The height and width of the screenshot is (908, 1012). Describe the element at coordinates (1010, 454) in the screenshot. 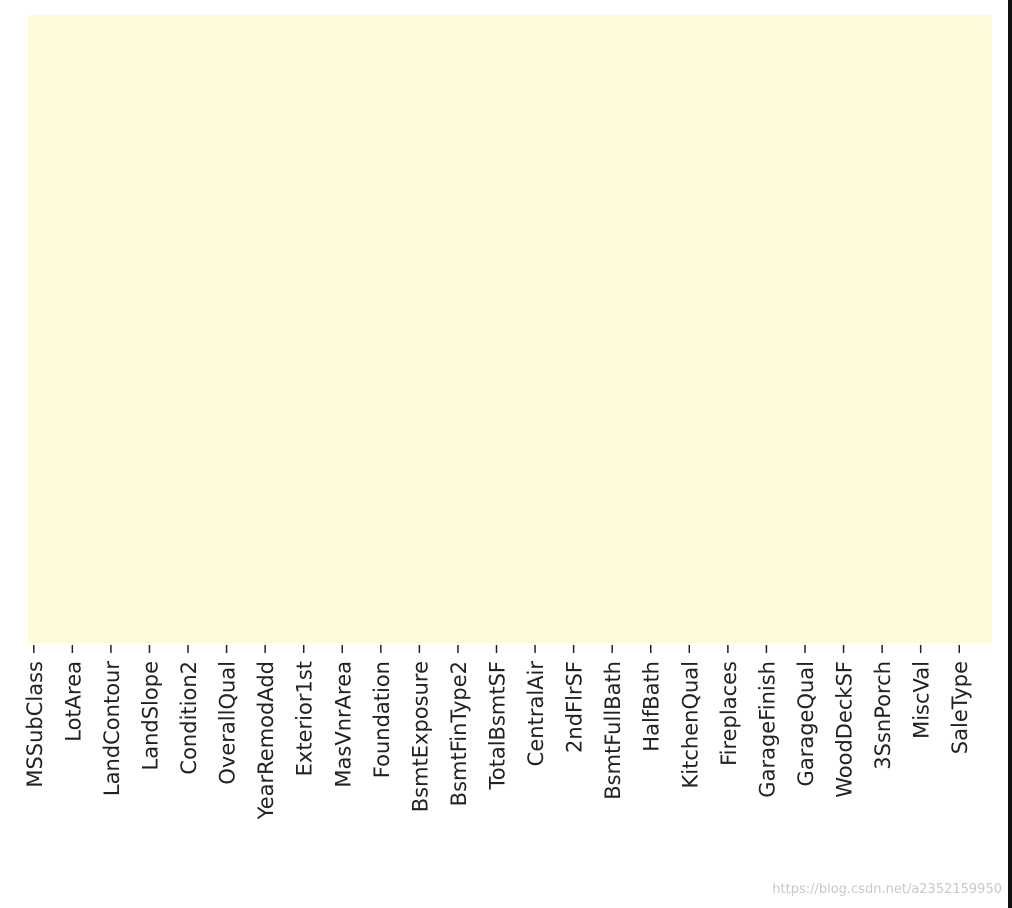

I see `frame-edge` at that location.